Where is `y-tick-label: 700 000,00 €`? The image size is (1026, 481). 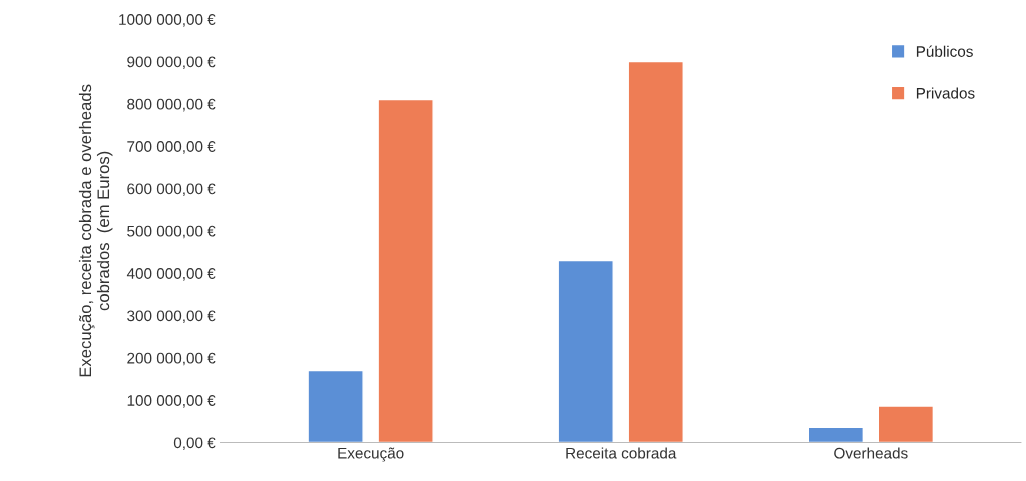
y-tick-label: 700 000,00 € is located at coordinates (171, 147).